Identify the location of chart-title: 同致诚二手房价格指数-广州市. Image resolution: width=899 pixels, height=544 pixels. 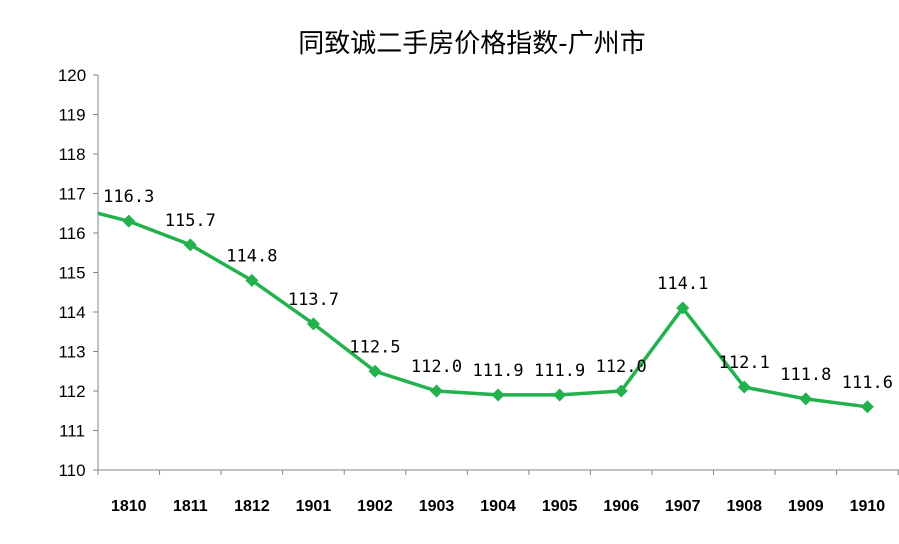
(471, 44).